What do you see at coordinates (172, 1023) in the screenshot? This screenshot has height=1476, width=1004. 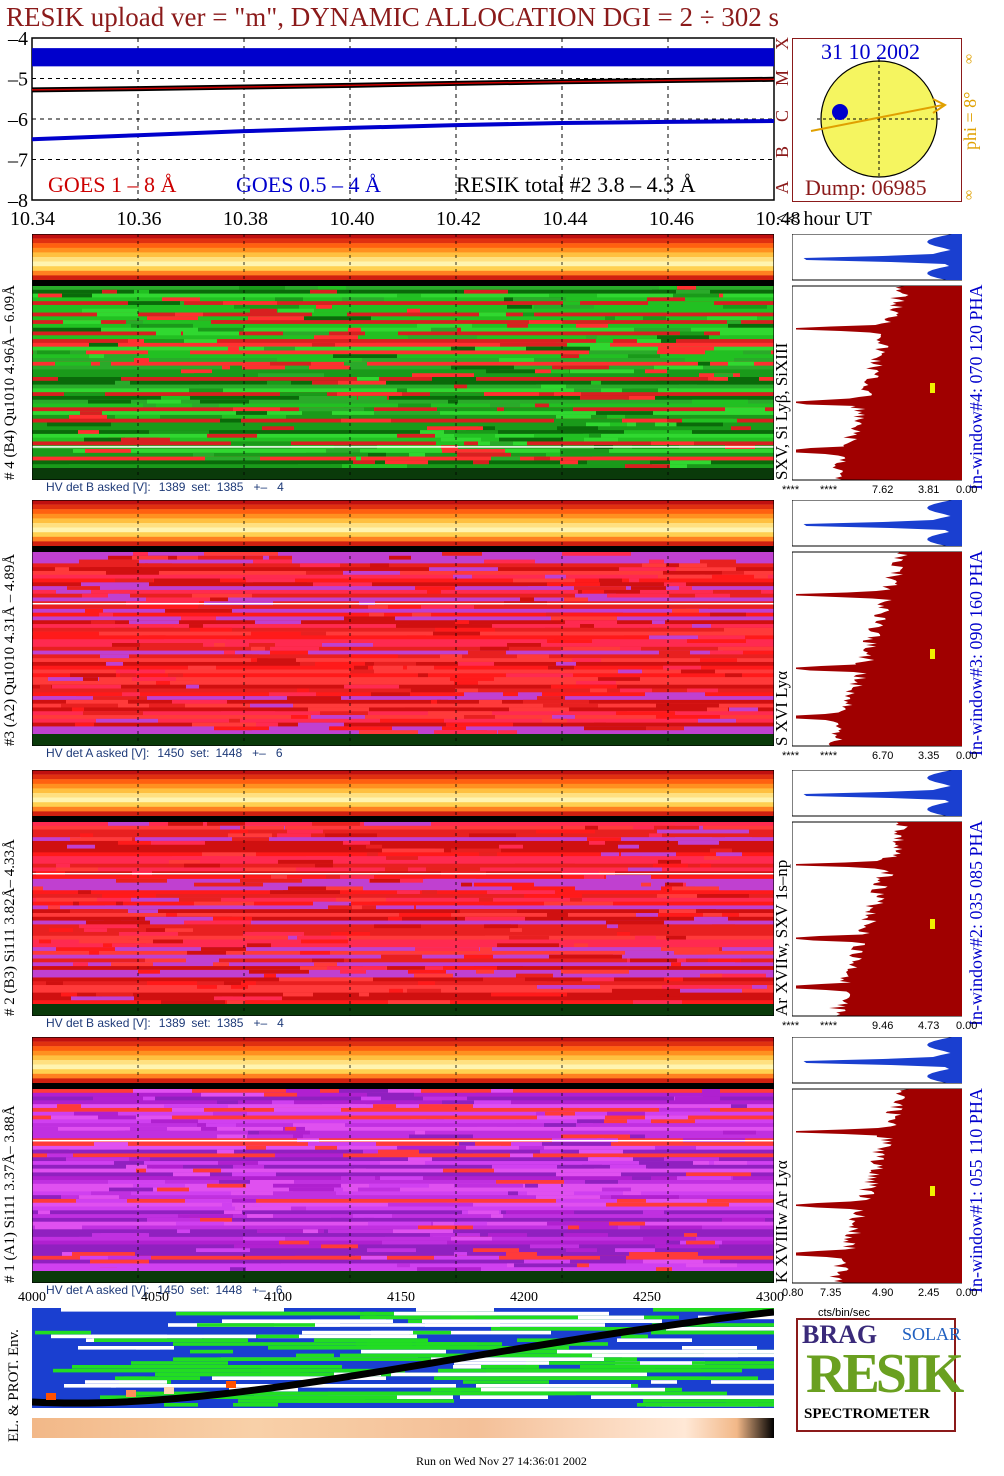 I see `hv-asked-val: 1389` at bounding box center [172, 1023].